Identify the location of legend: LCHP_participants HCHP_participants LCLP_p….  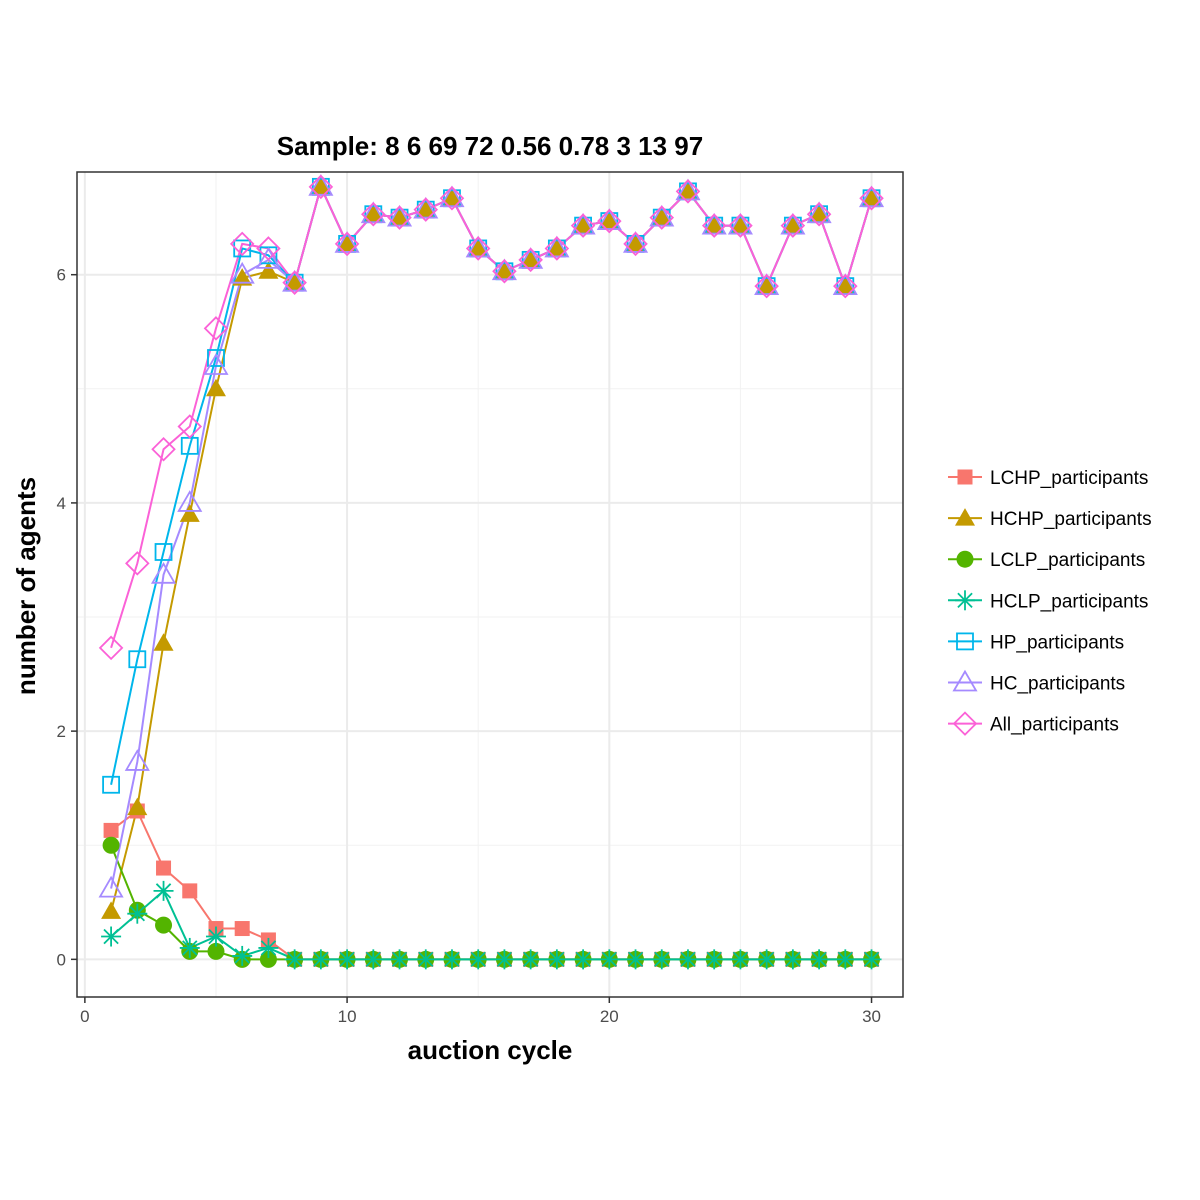
(1050, 602).